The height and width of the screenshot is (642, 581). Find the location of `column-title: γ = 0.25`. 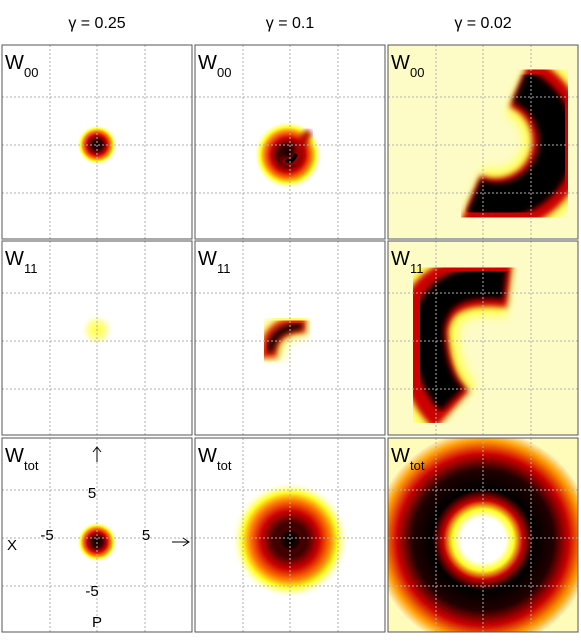

column-title: γ = 0.25 is located at coordinates (96, 23).